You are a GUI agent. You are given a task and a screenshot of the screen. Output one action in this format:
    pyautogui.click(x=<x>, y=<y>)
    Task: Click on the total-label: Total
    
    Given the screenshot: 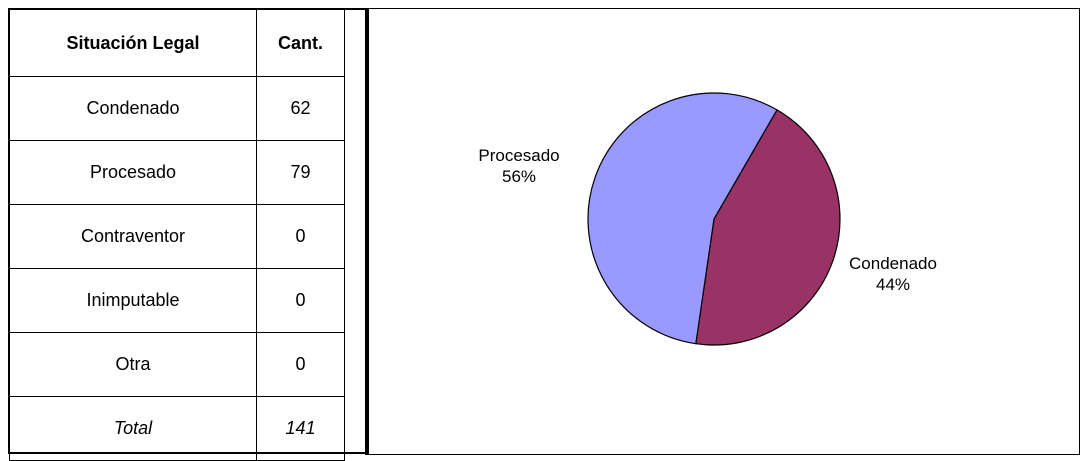 What is the action you would take?
    pyautogui.click(x=133, y=428)
    